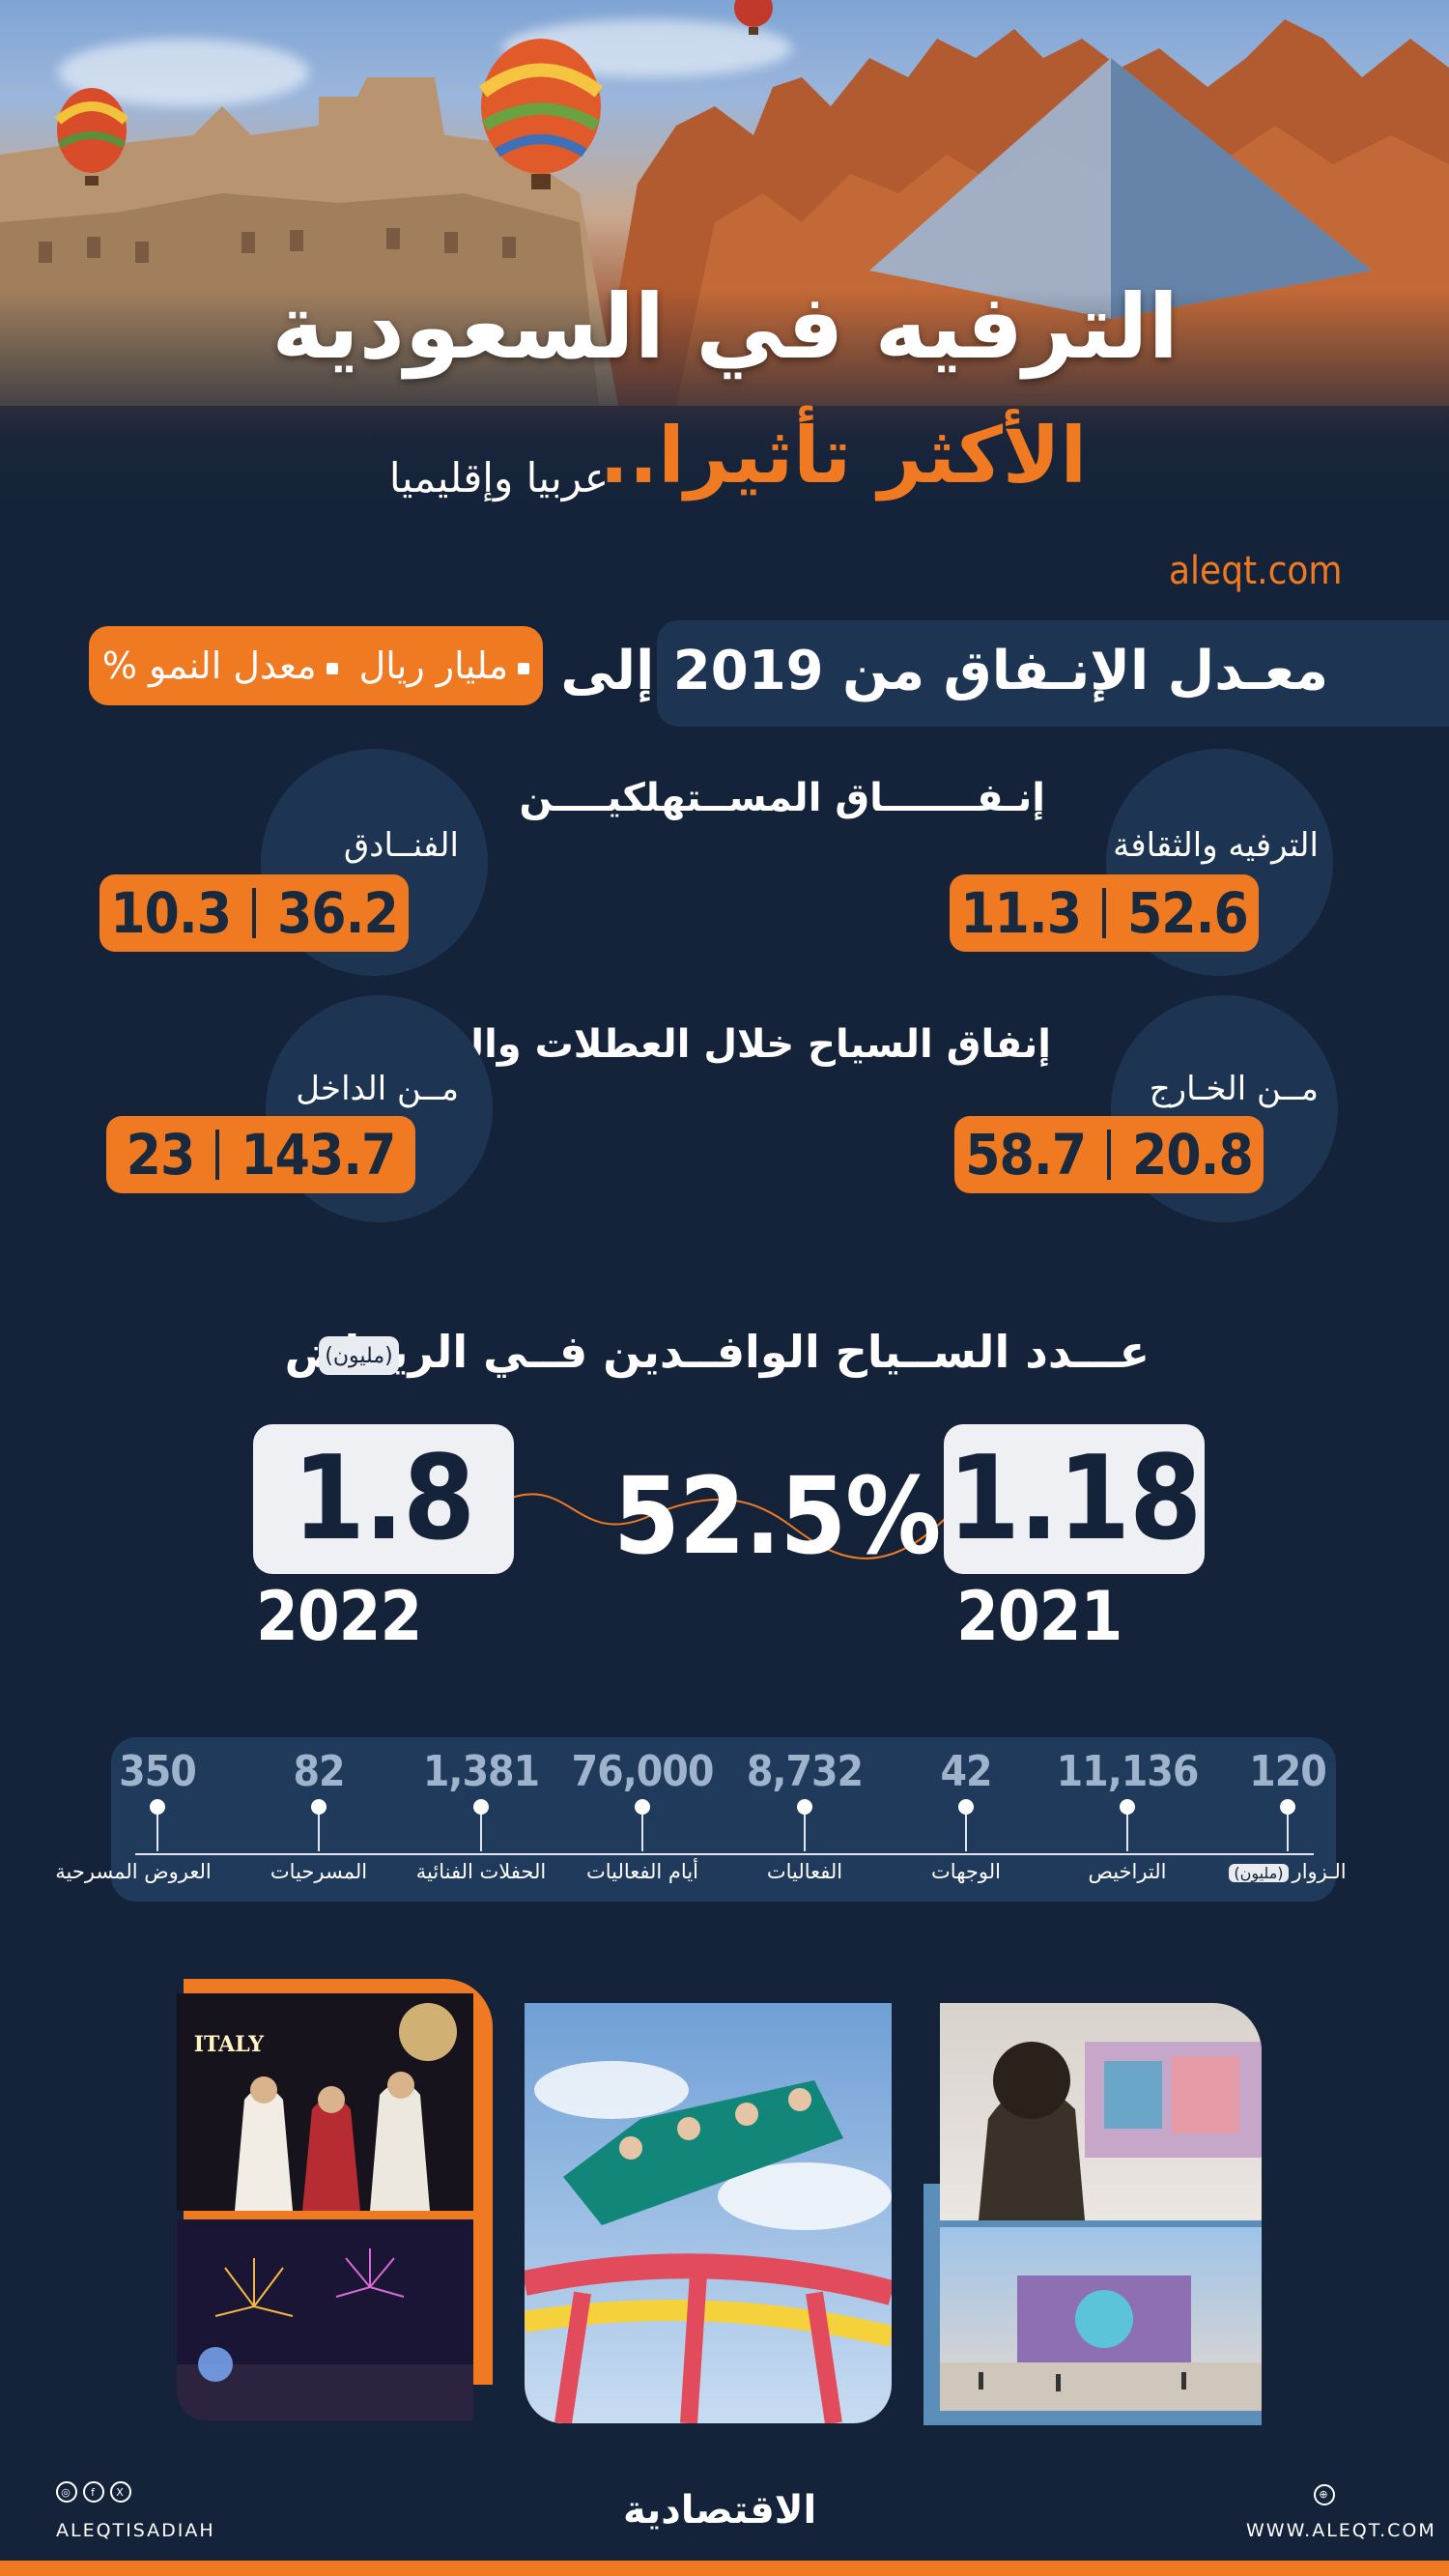 The width and height of the screenshot is (1449, 2576). I want to click on entertainment-billion: 52.6, so click(1188, 913).